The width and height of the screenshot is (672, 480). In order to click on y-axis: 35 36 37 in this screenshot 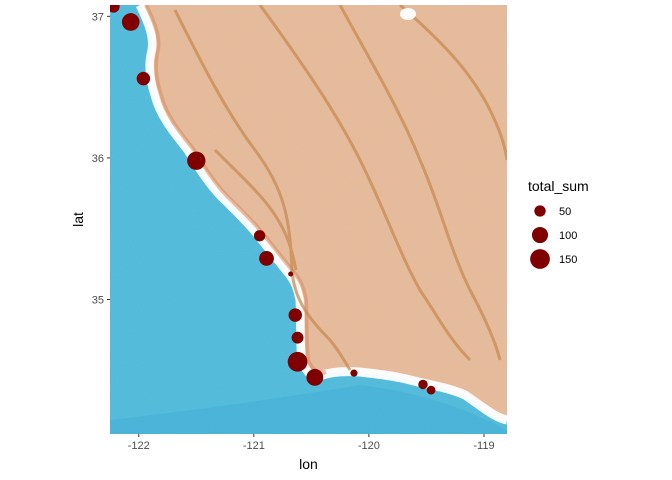, I will do `click(101, 158)`.